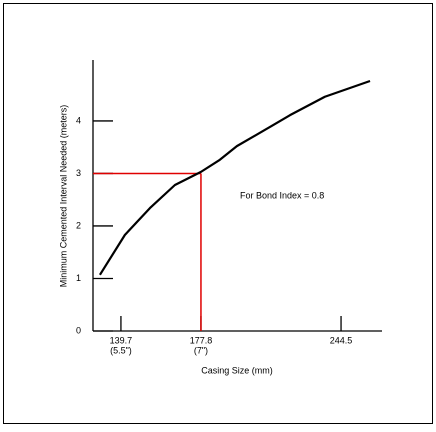 The image size is (436, 432). I want to click on x-tick-sublabel: (7"), so click(201, 350).